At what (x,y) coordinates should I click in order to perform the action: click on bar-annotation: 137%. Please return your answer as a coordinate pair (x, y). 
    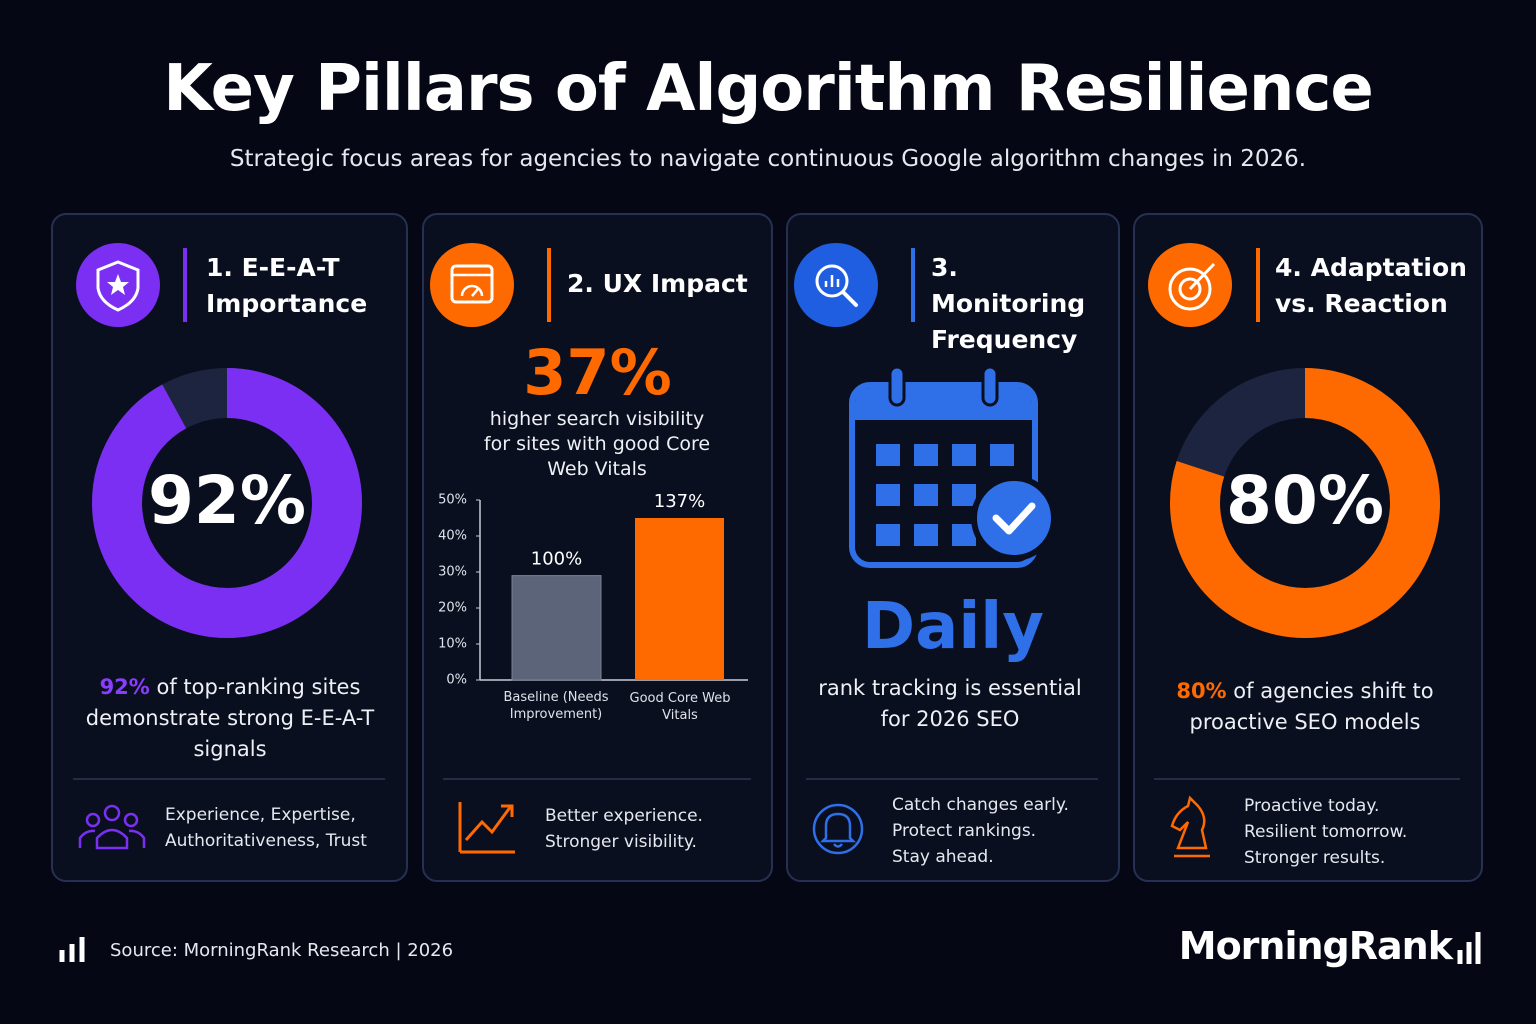
    Looking at the image, I should click on (679, 501).